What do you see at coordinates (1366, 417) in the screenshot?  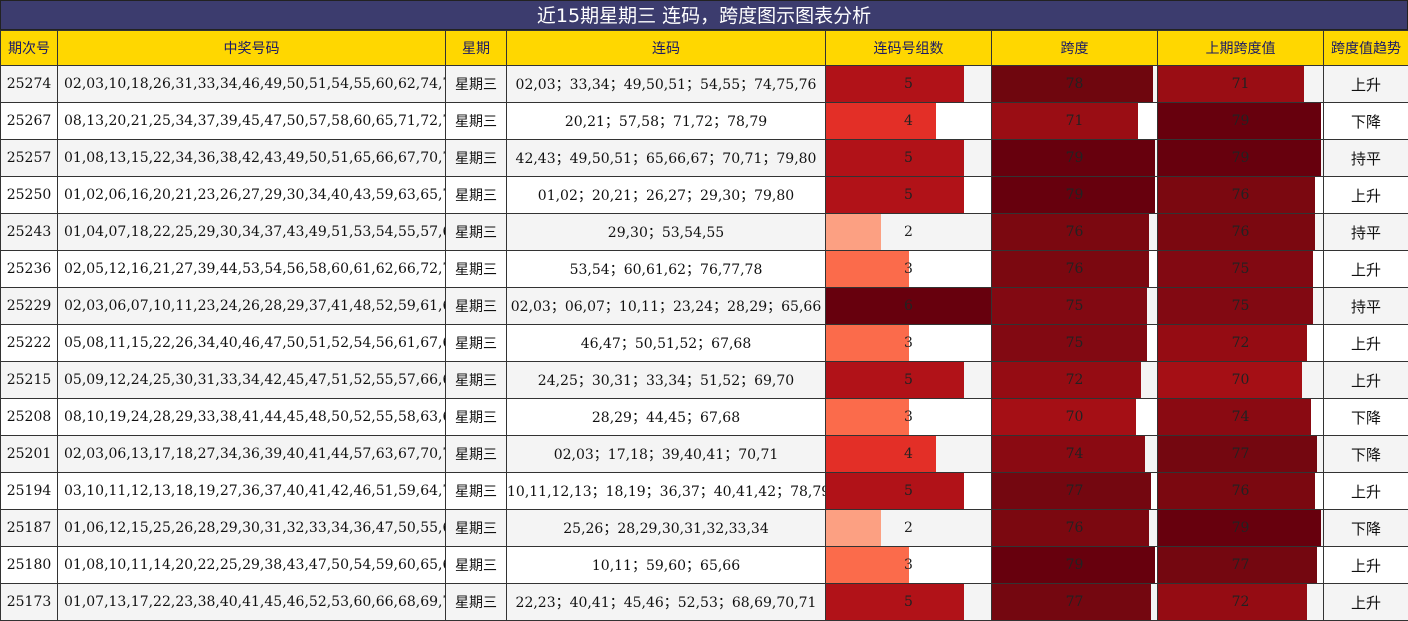 I see `trend-cell: 下降` at bounding box center [1366, 417].